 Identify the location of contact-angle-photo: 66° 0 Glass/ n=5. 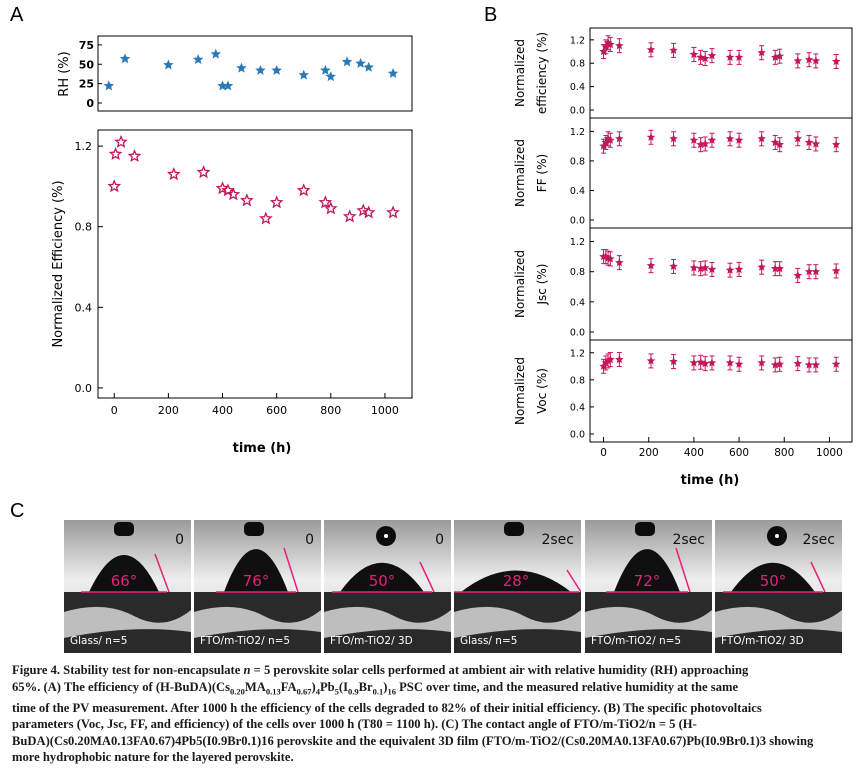
(127, 586).